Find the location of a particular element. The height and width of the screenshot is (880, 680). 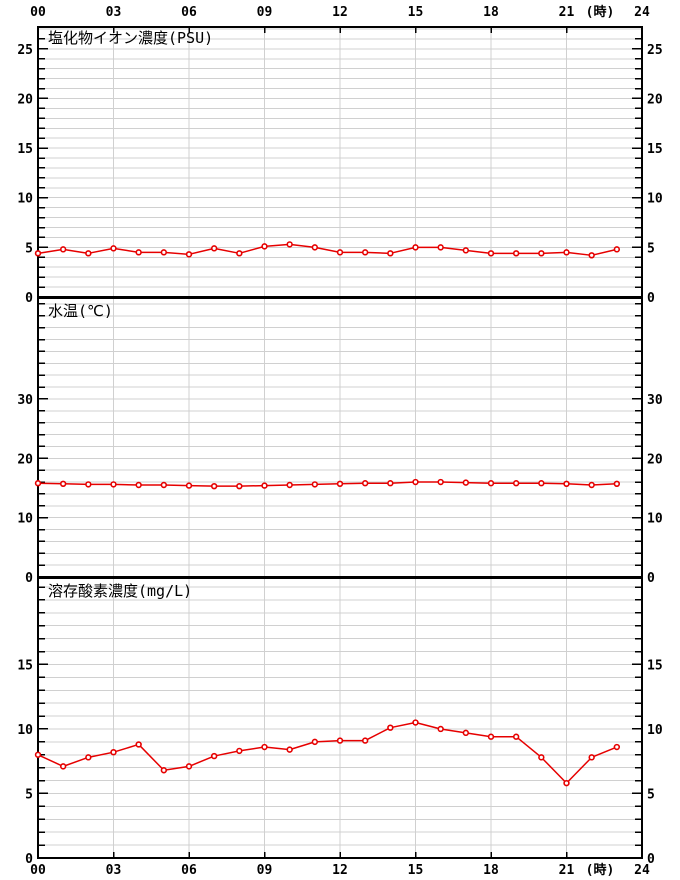

x-axis-label-top: 24 is located at coordinates (642, 12).